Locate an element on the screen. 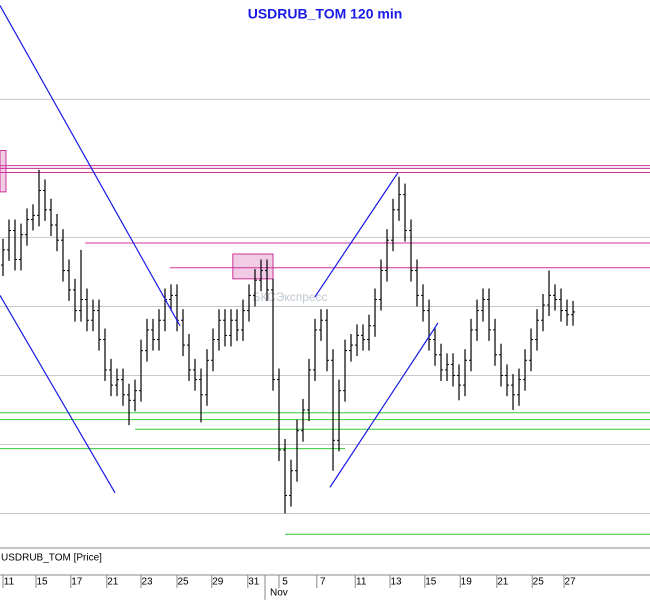  x-tick-label: 31 is located at coordinates (254, 582).